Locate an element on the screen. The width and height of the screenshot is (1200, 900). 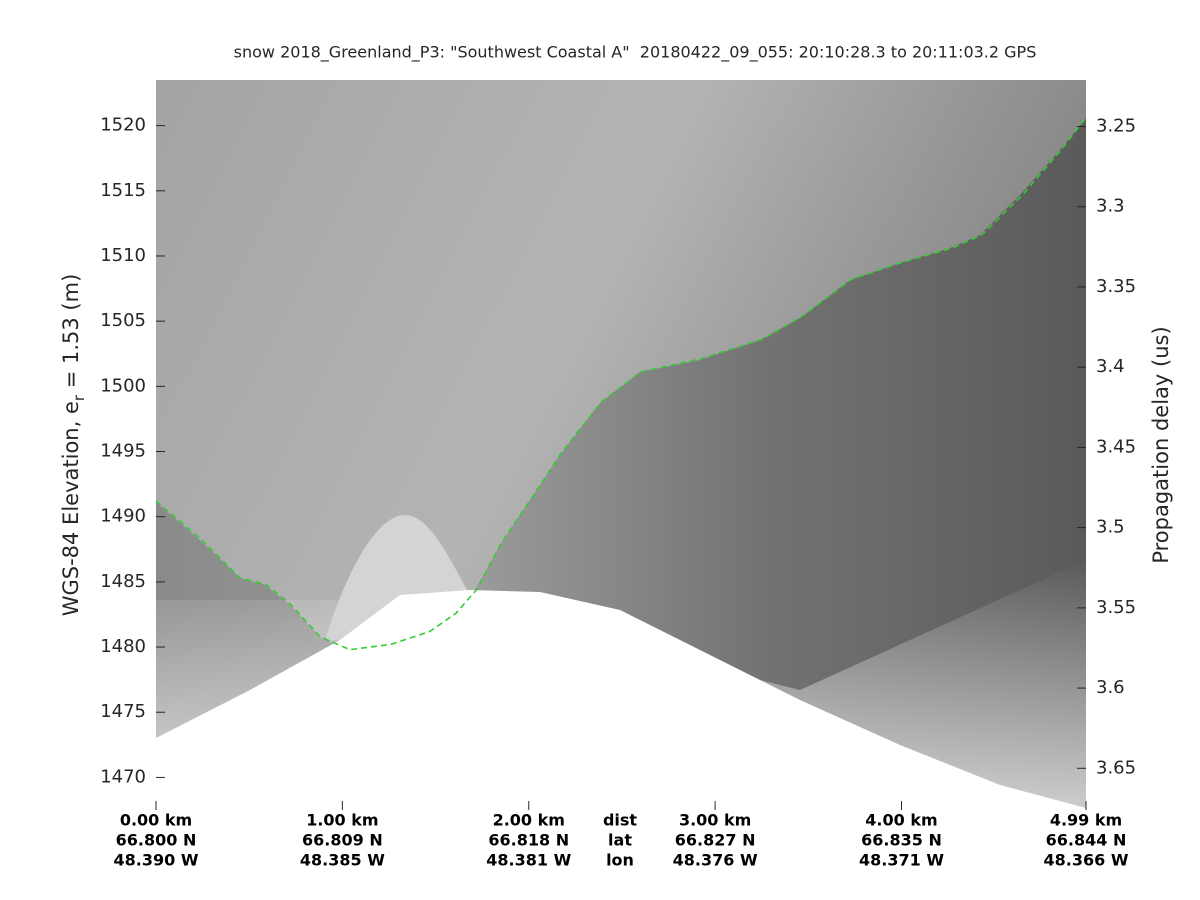
y2-axis-label: Propagation delay (us) is located at coordinates (1161, 444).